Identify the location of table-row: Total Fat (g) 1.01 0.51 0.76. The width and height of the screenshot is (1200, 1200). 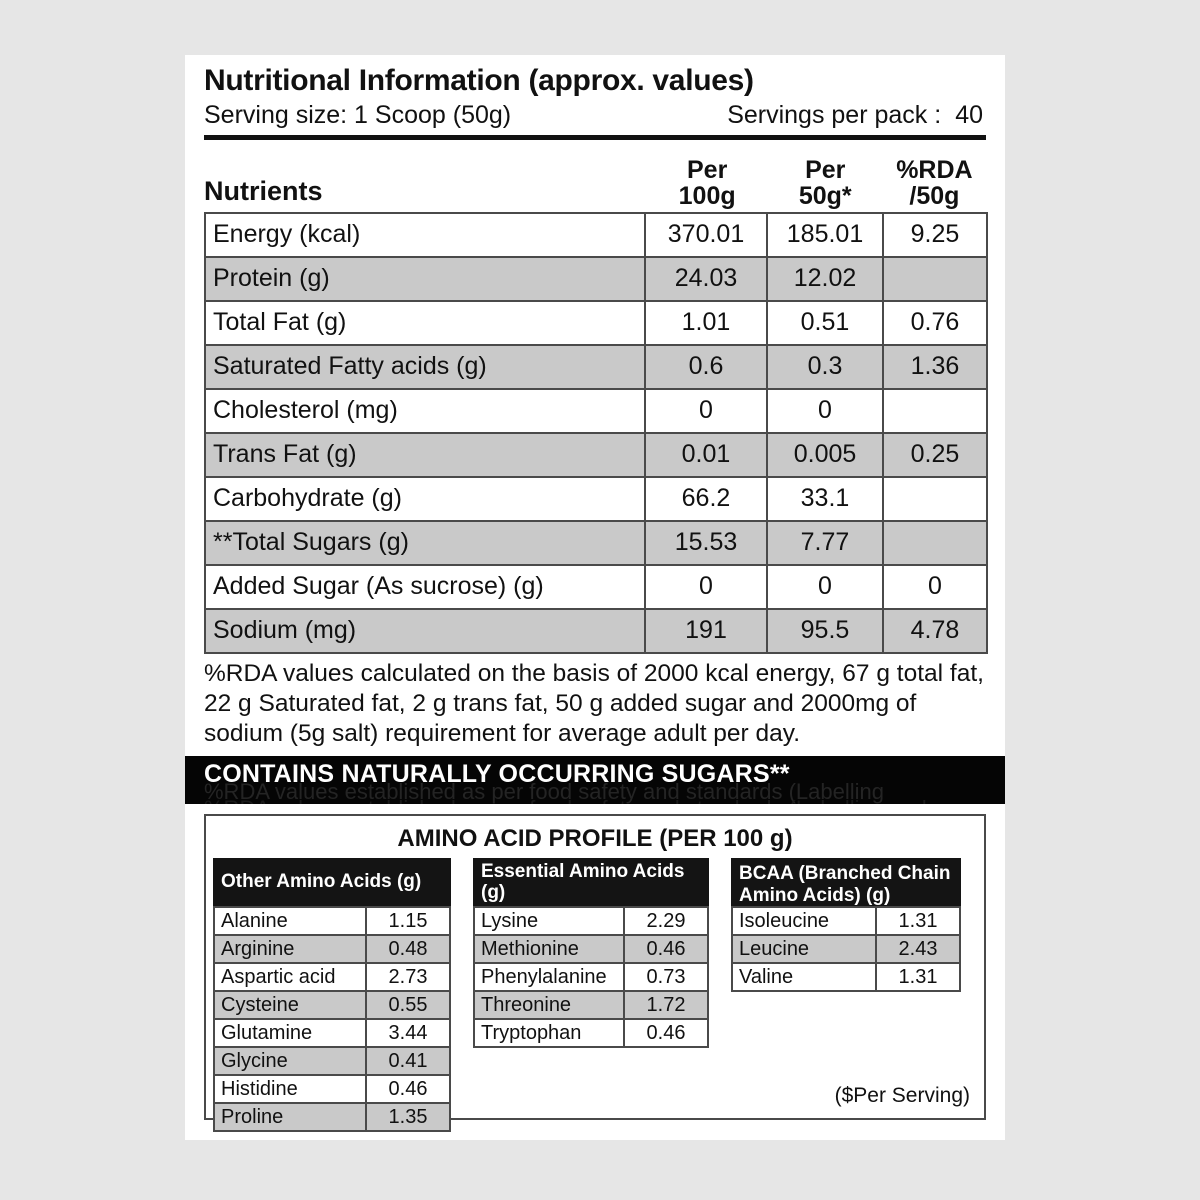
(596, 323).